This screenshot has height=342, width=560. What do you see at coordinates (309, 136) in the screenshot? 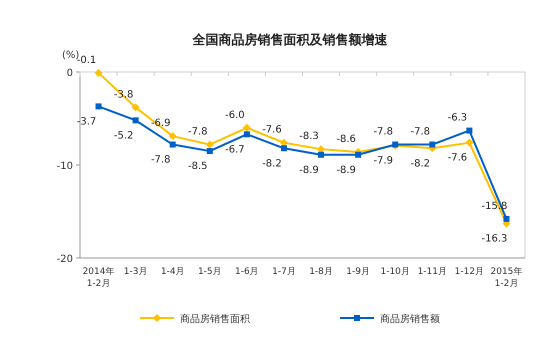
I see `data-label: -8.3` at bounding box center [309, 136].